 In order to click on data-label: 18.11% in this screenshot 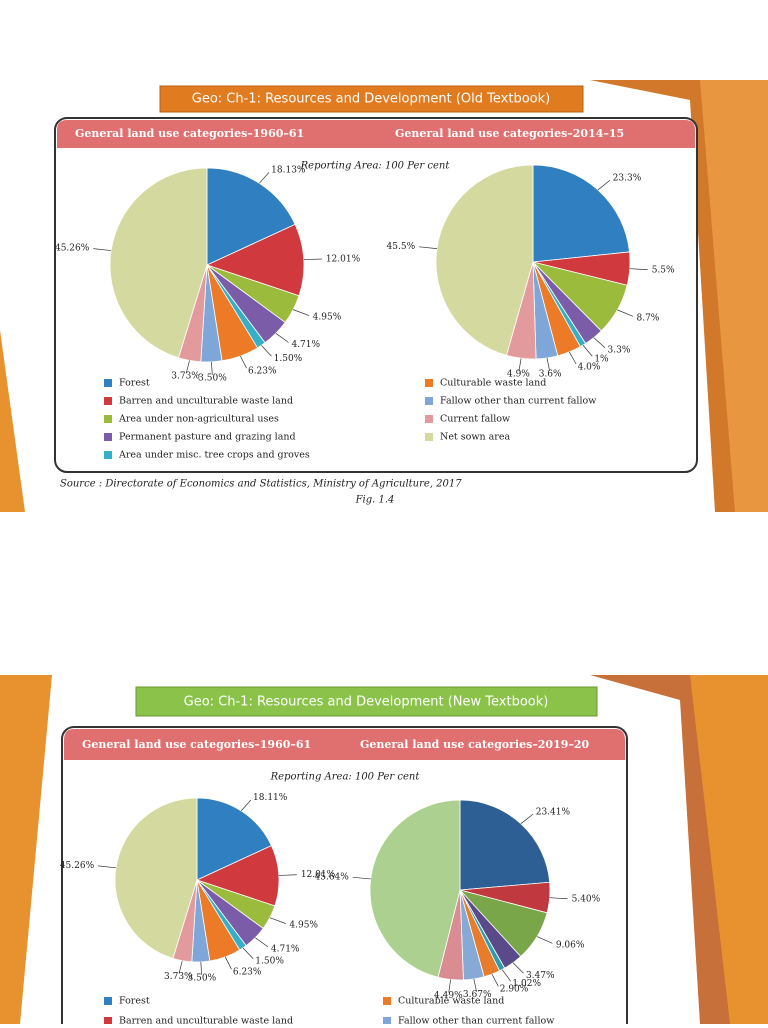, I will do `click(270, 798)`.